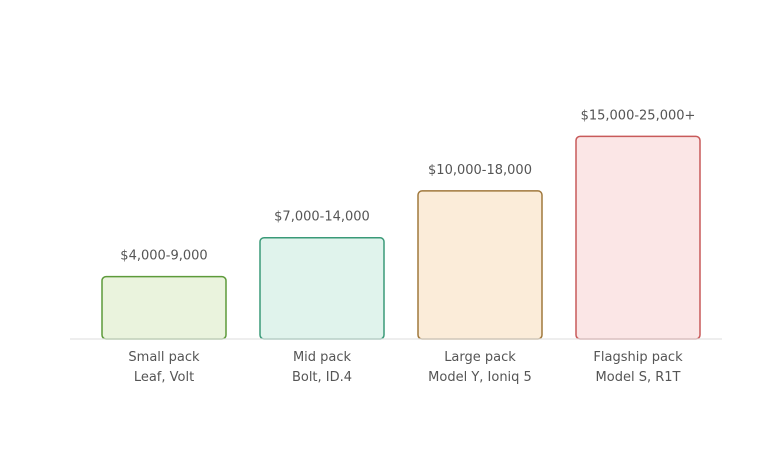 The height and width of the screenshot is (452, 768). Describe the element at coordinates (638, 237) in the screenshot. I see `bar-flagship-pack` at that location.